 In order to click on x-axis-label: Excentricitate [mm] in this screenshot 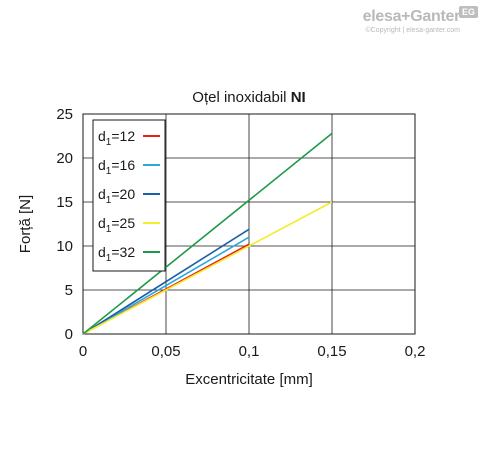, I will do `click(249, 379)`.